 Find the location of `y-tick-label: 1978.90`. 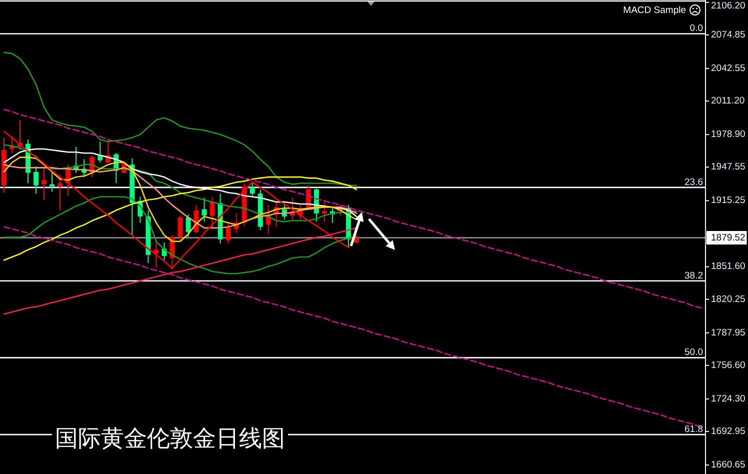

y-tick-label: 1978.90 is located at coordinates (728, 134).